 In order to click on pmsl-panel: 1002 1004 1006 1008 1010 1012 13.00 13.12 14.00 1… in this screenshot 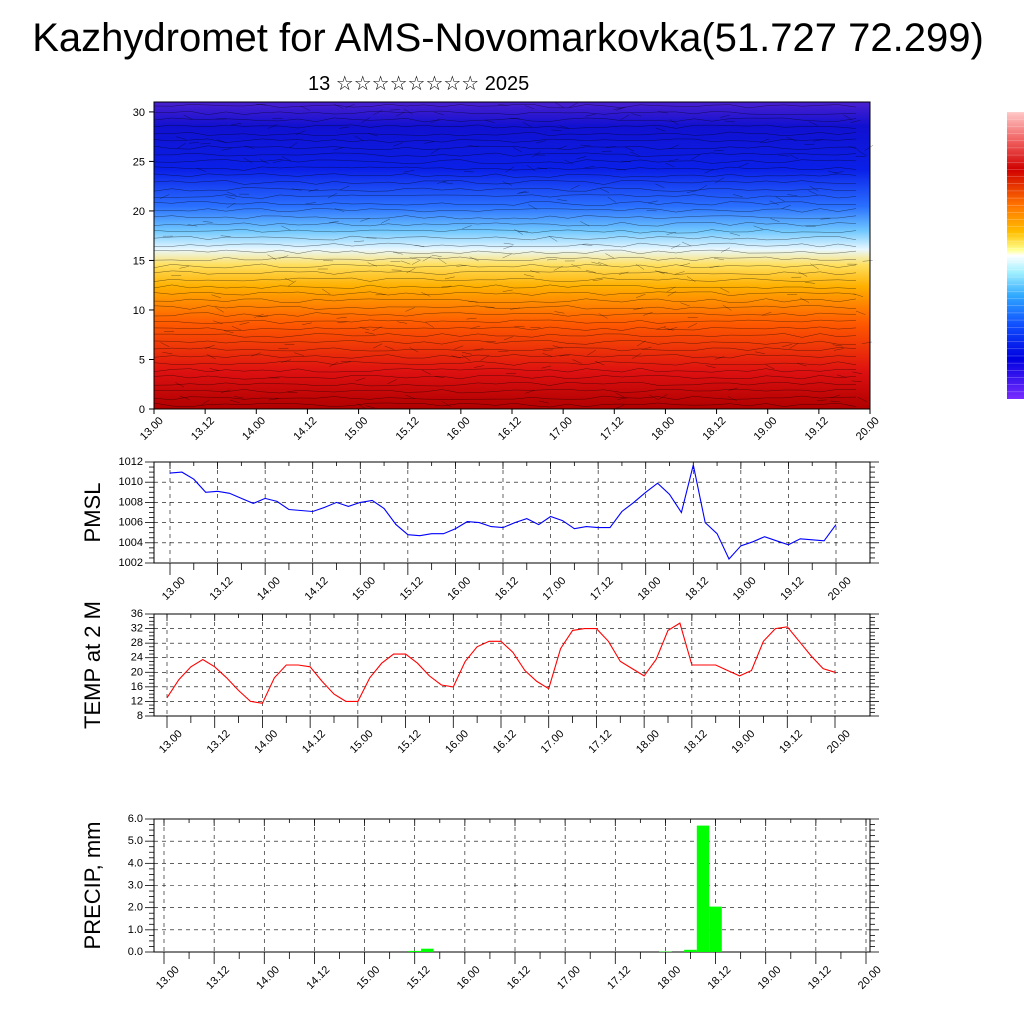, I will do `click(479, 529)`.